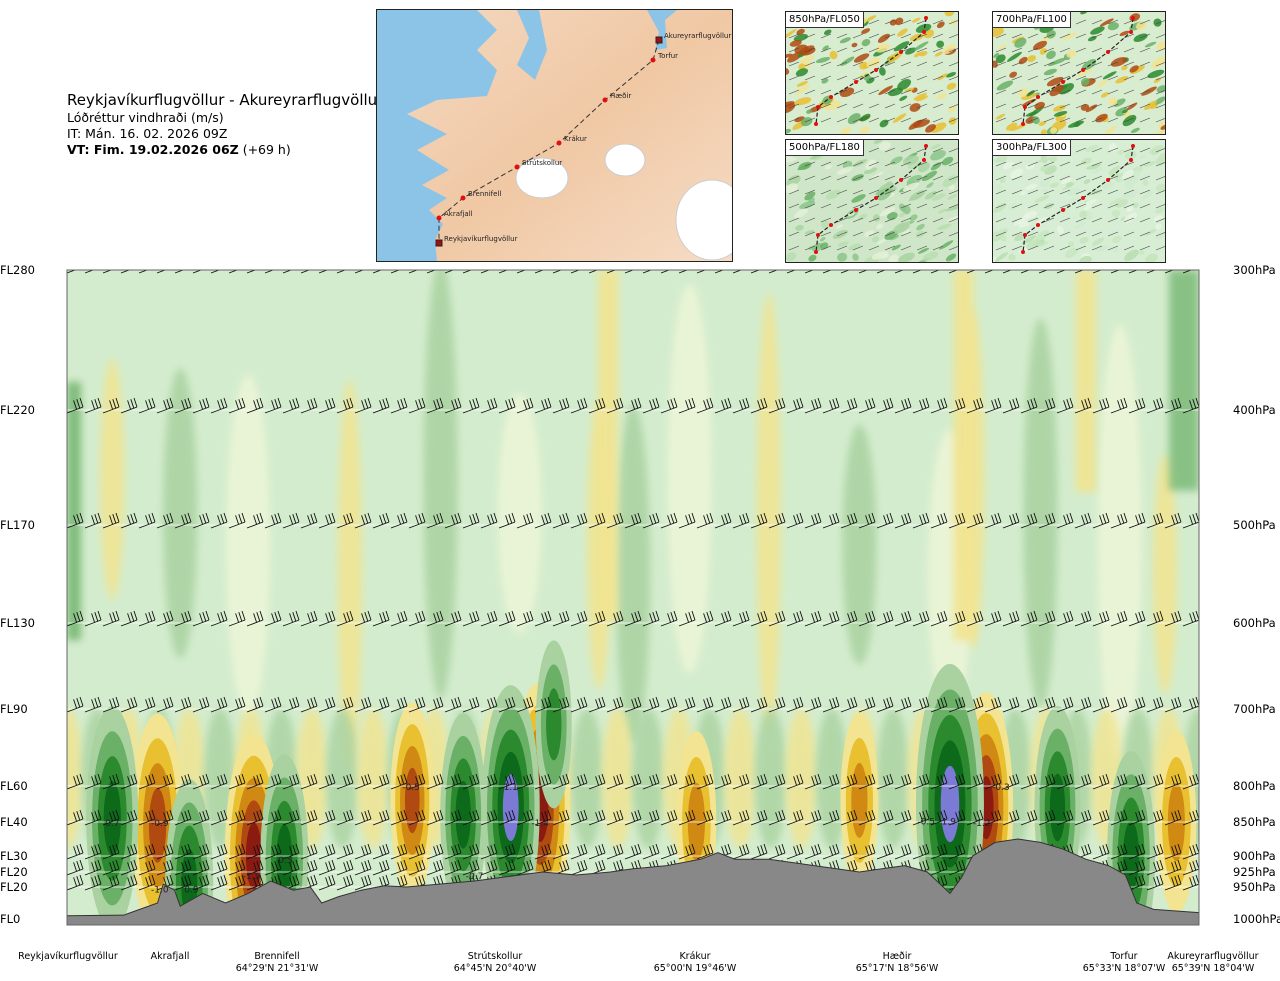  Describe the element at coordinates (160, 824) in the screenshot. I see `value-label: -0.9` at that location.